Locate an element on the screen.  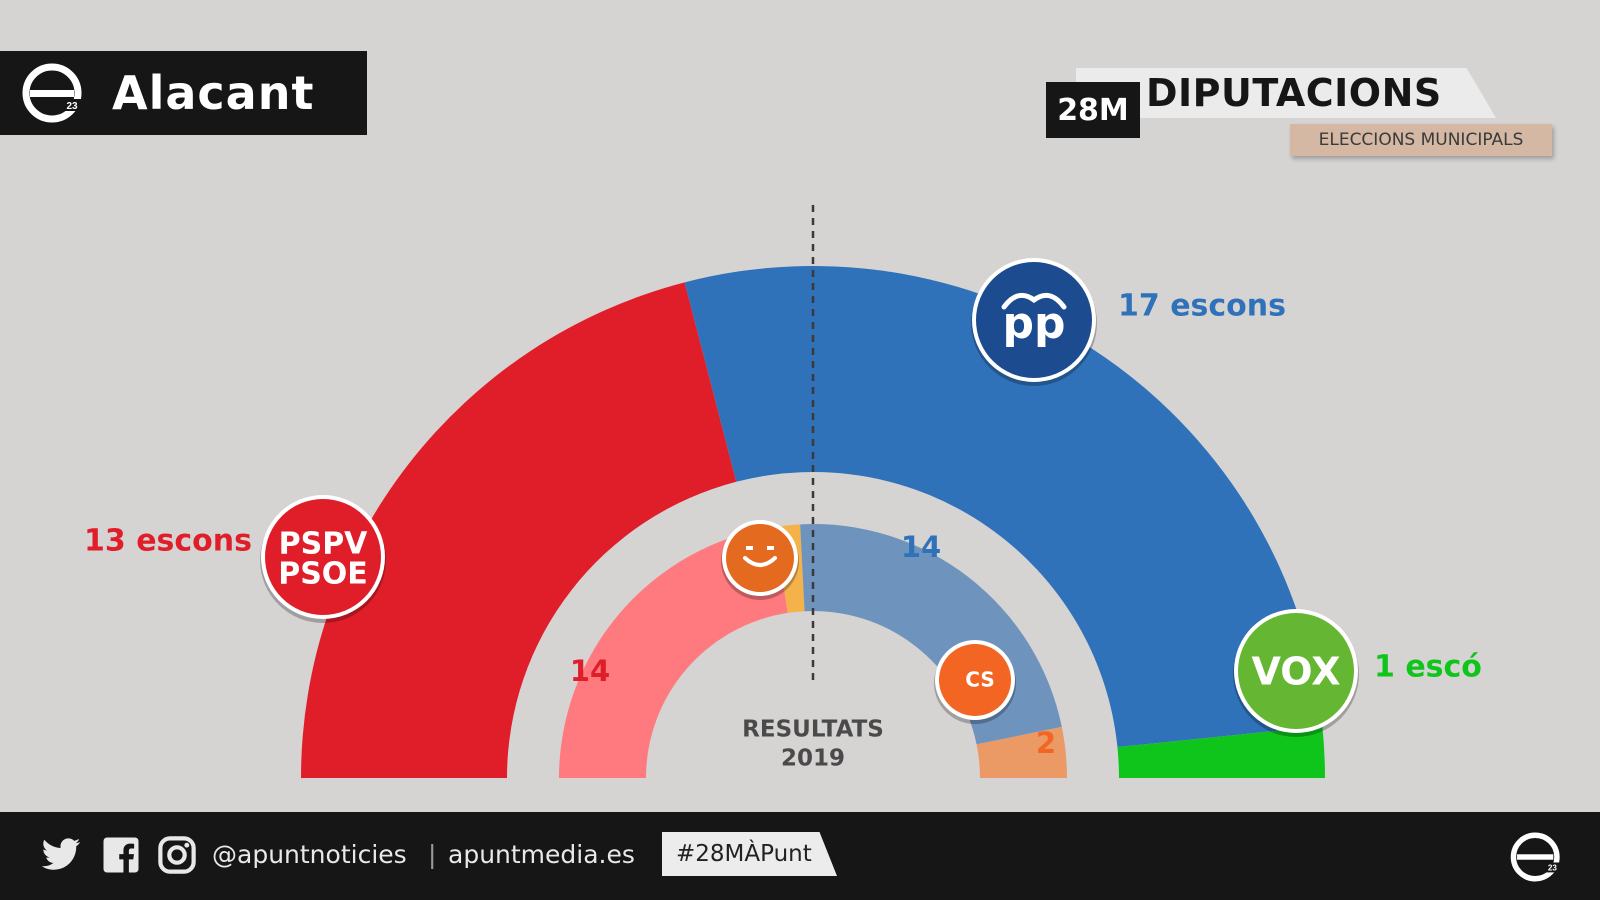
prev-seat-slice-cs is located at coordinates (1021, 752).